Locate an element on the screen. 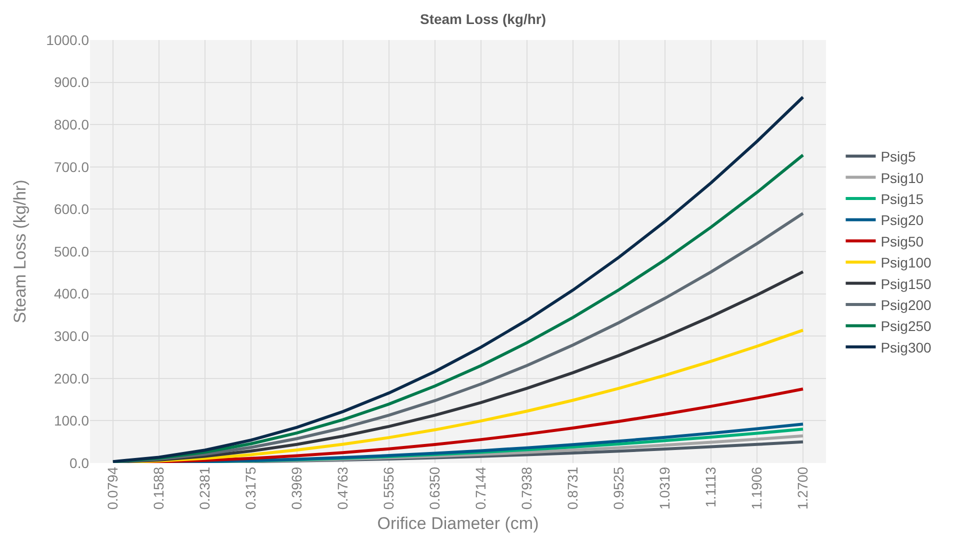 This screenshot has width=966, height=558. x-tick-label: 1.1113 is located at coordinates (710, 487).